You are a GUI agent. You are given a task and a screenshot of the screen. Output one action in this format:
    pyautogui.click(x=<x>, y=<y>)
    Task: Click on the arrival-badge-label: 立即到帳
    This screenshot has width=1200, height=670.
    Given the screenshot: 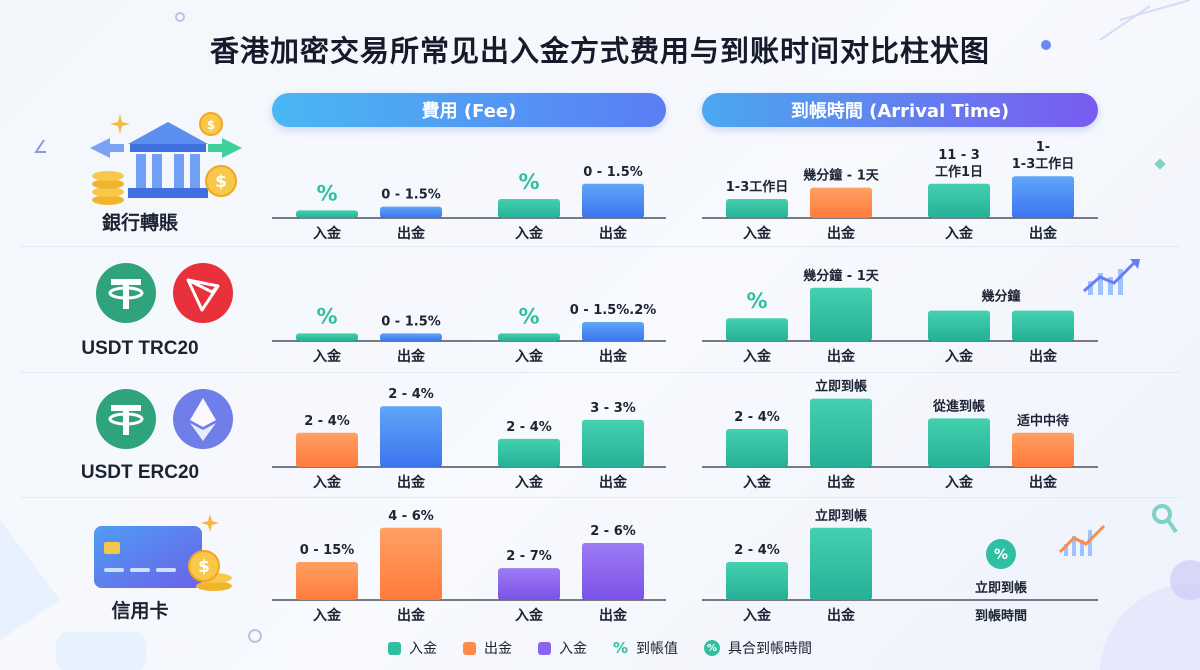 What is the action you would take?
    pyautogui.click(x=1001, y=588)
    